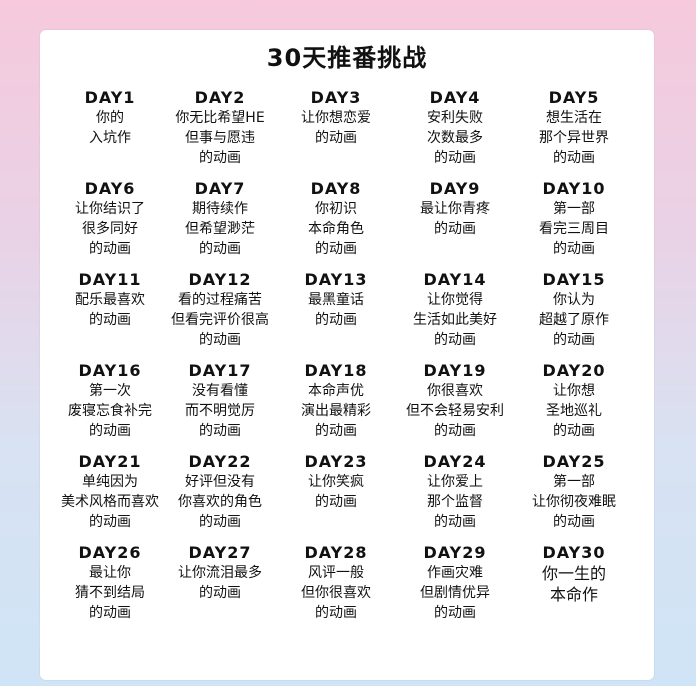 The width and height of the screenshot is (696, 686). Describe the element at coordinates (574, 97) in the screenshot. I see `day-label: DAY5` at that location.